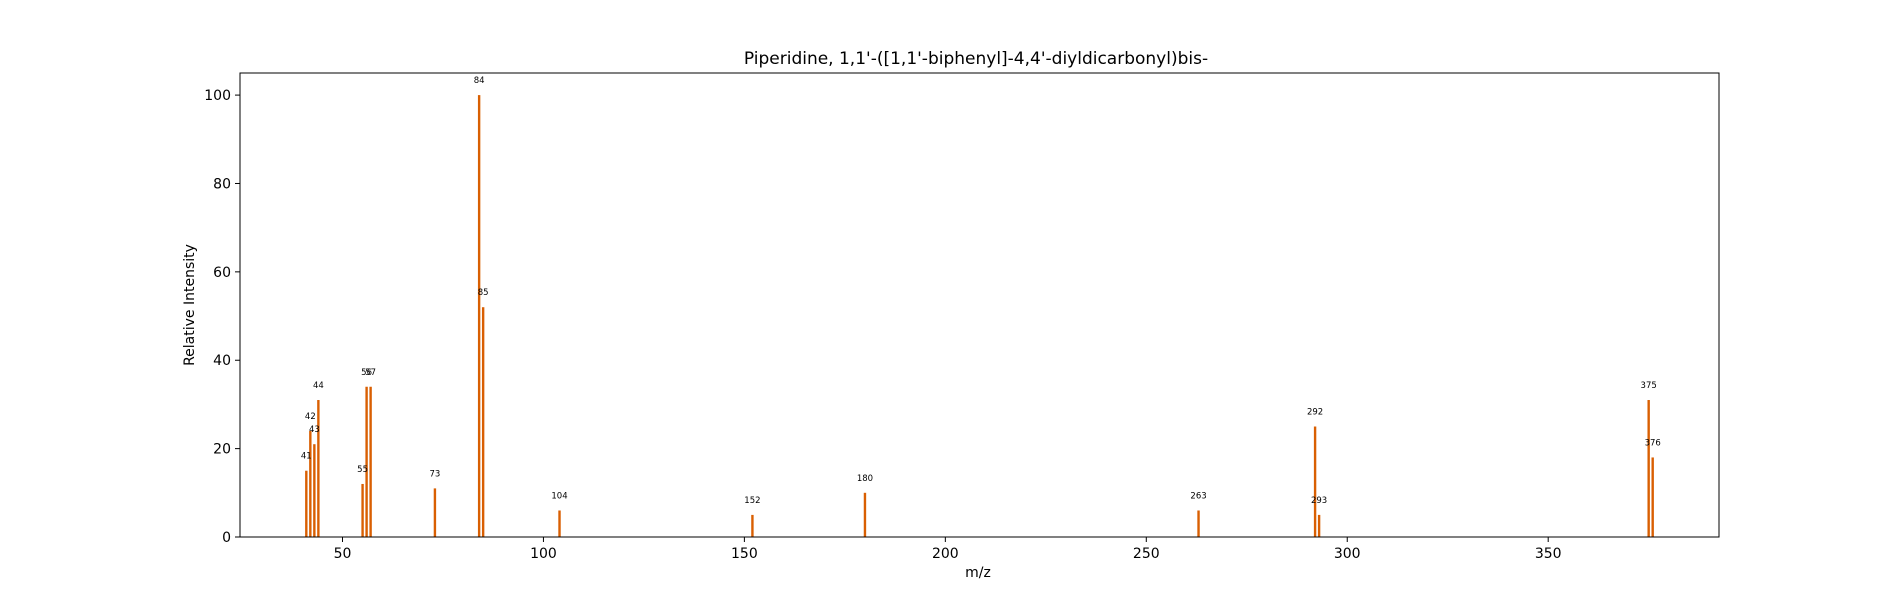 This screenshot has width=1900, height=600. I want to click on peak-label: 180, so click(865, 479).